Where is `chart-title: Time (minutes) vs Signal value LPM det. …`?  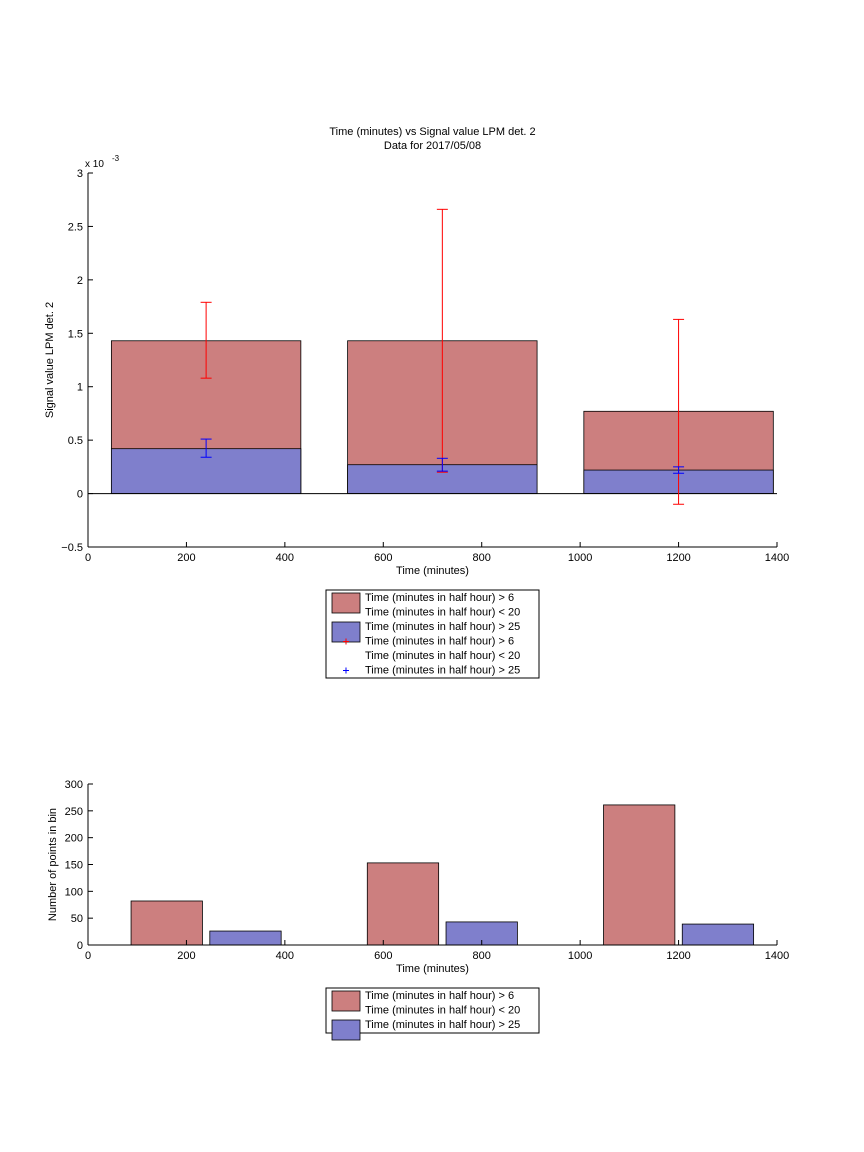 chart-title: Time (minutes) vs Signal value LPM det. … is located at coordinates (432, 132).